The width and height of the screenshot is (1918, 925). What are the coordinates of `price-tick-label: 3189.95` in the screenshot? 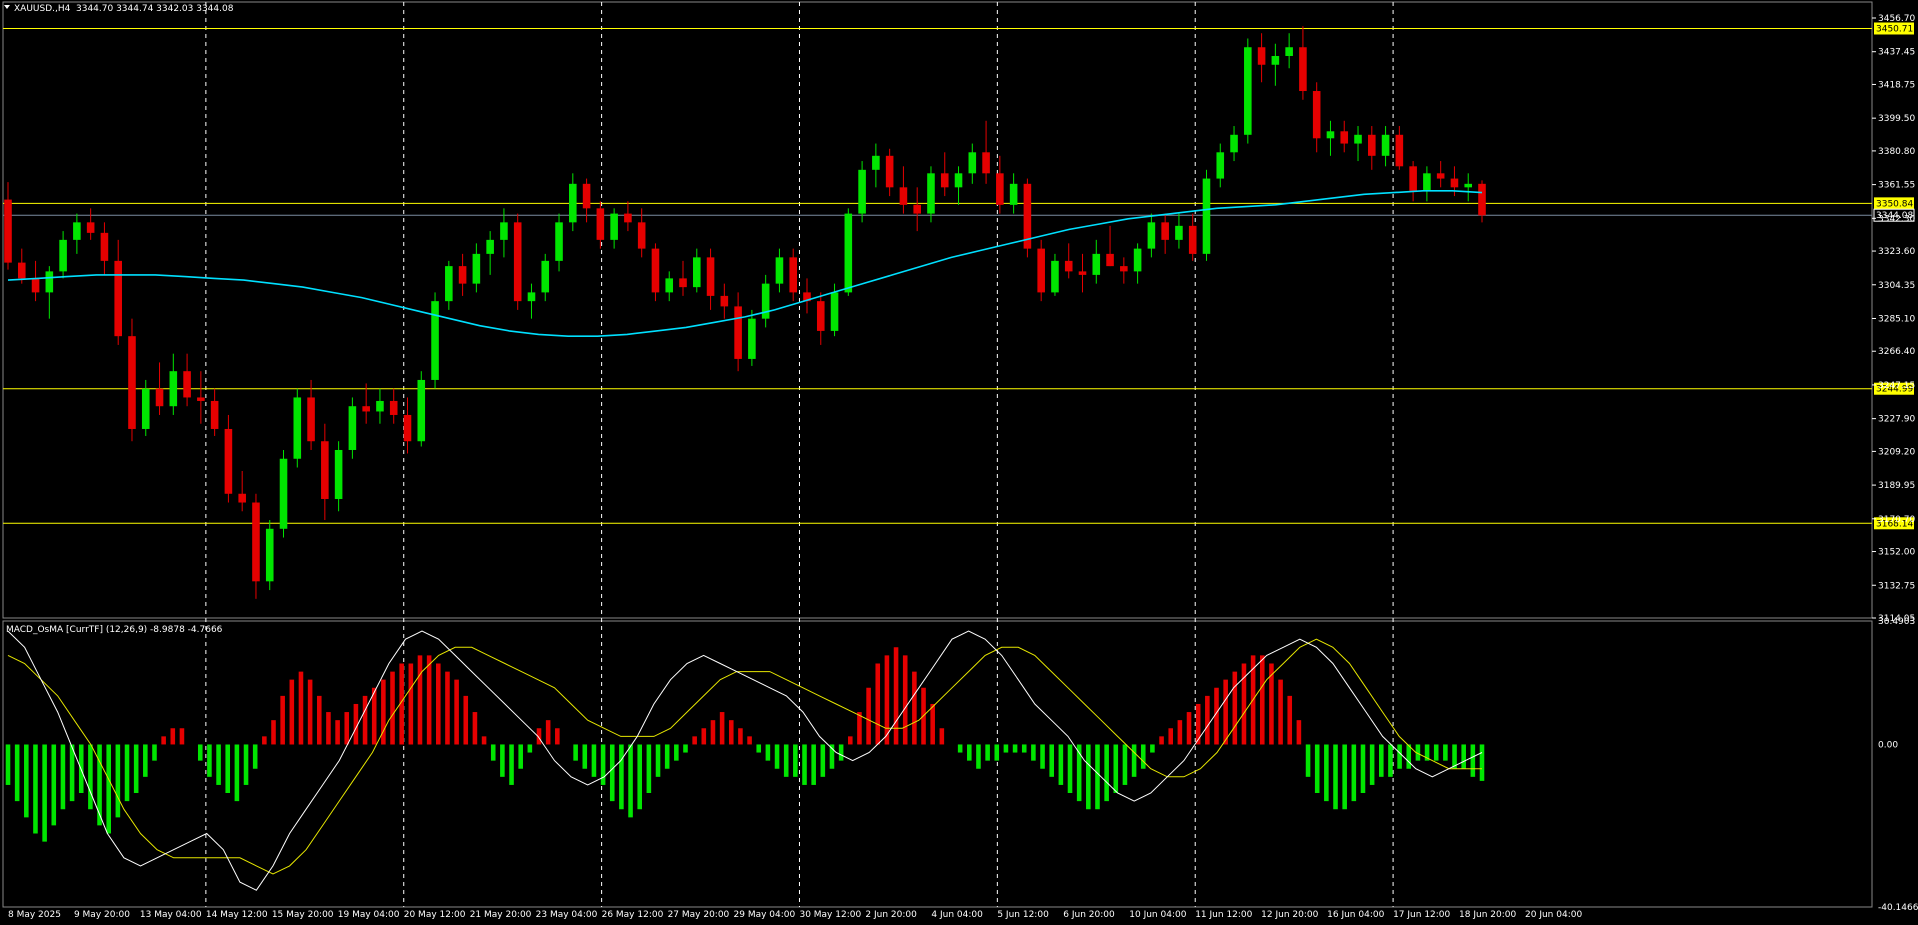 It's located at (1896, 486).